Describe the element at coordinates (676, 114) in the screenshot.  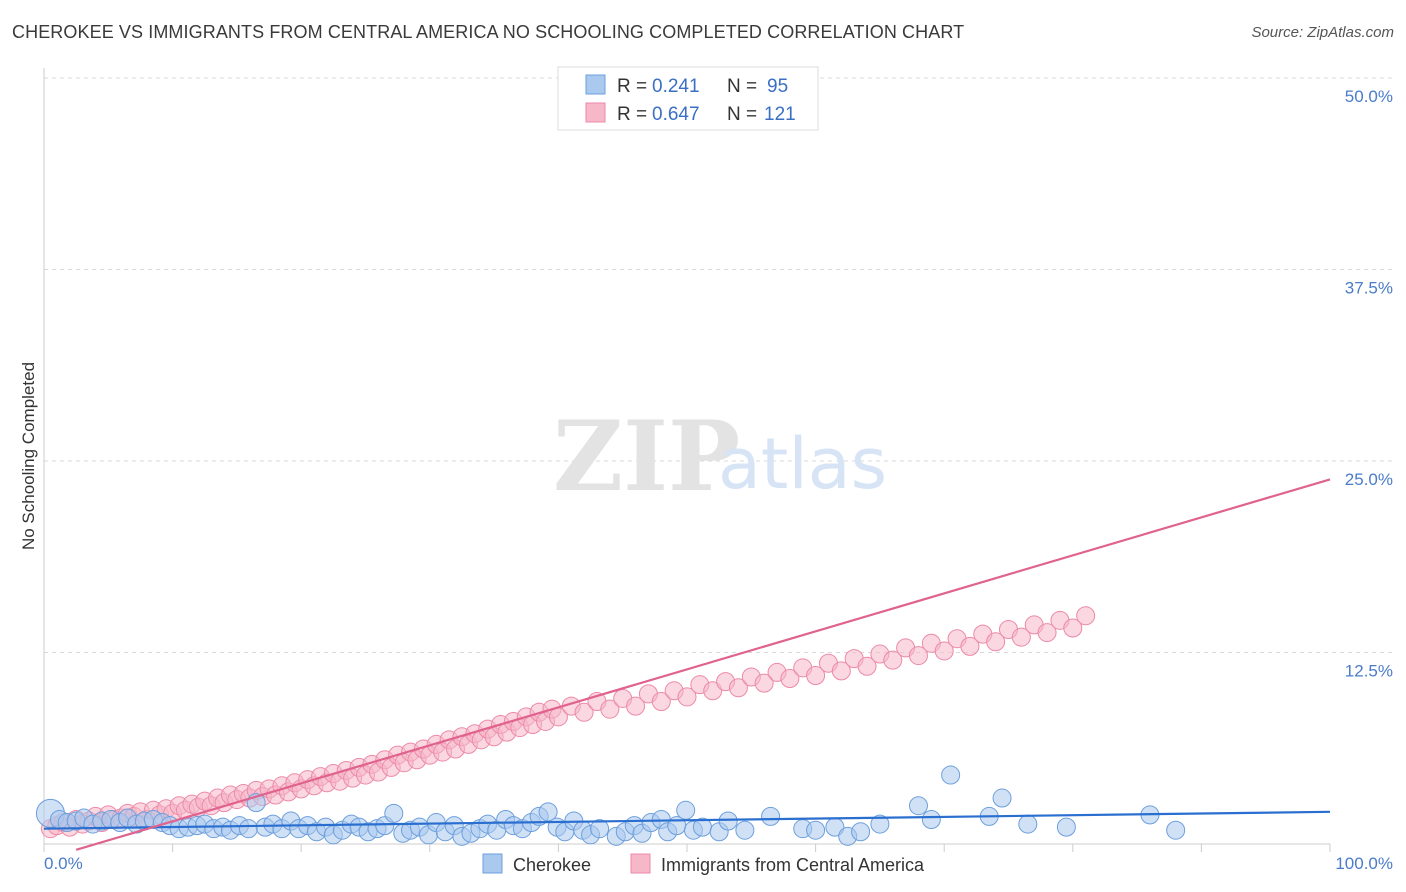
I see `legend-r-value-2: 0.647` at that location.